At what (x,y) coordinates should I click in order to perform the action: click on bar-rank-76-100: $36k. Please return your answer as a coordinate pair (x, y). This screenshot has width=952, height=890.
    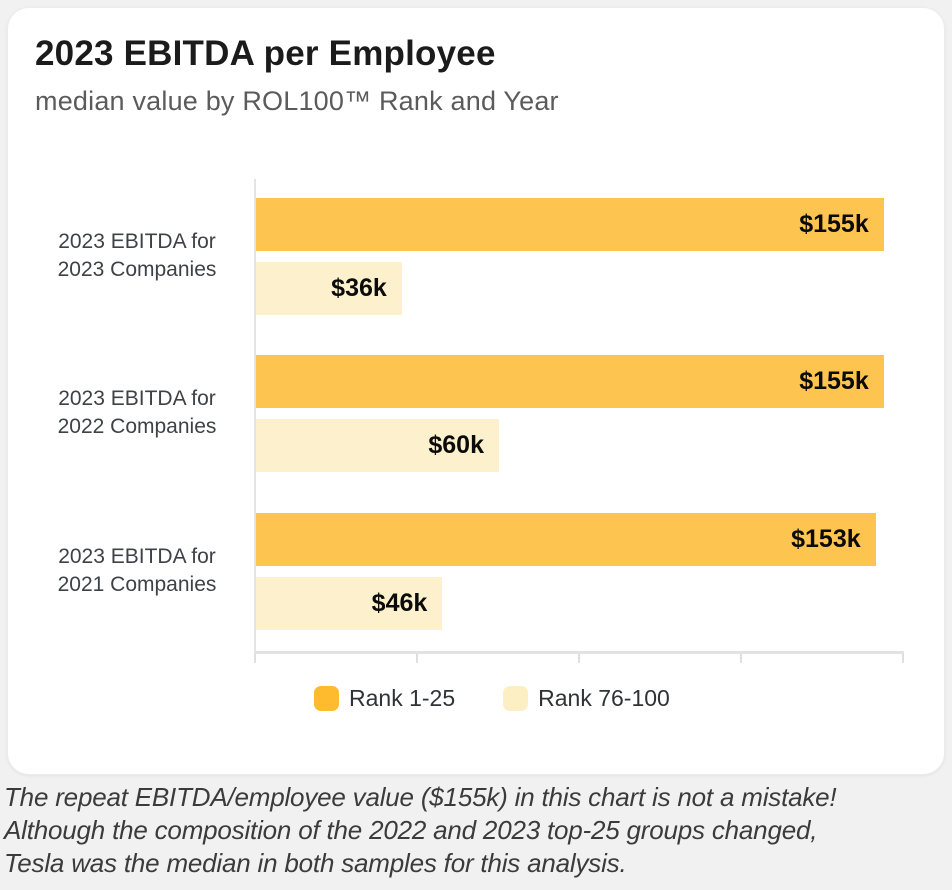
    Looking at the image, I should click on (329, 288).